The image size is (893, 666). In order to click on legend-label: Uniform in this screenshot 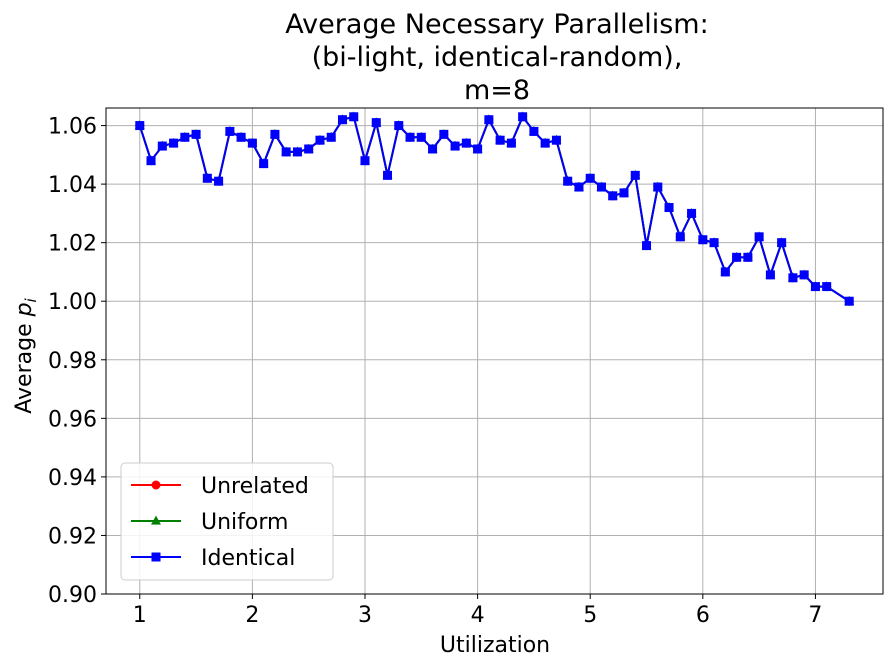, I will do `click(244, 522)`.